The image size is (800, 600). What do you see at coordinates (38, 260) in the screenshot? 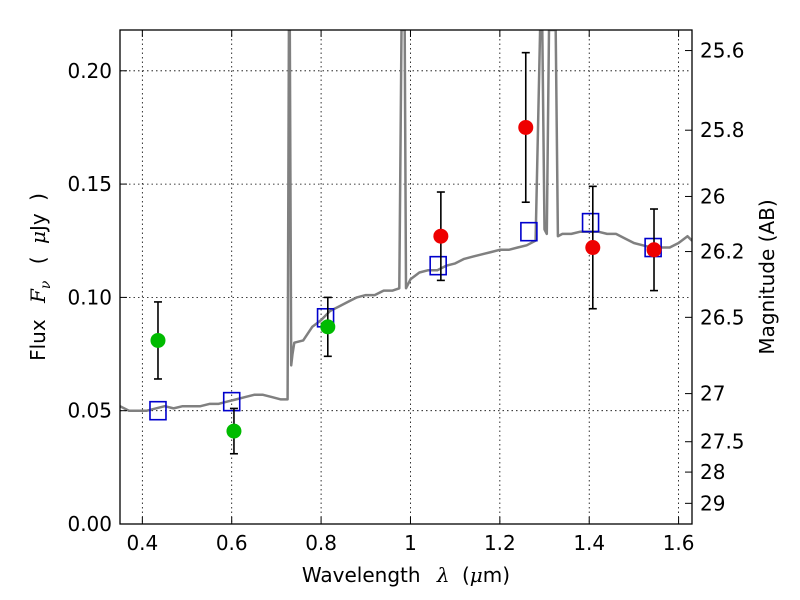
I see `y-axis-label-open: (` at bounding box center [38, 260].